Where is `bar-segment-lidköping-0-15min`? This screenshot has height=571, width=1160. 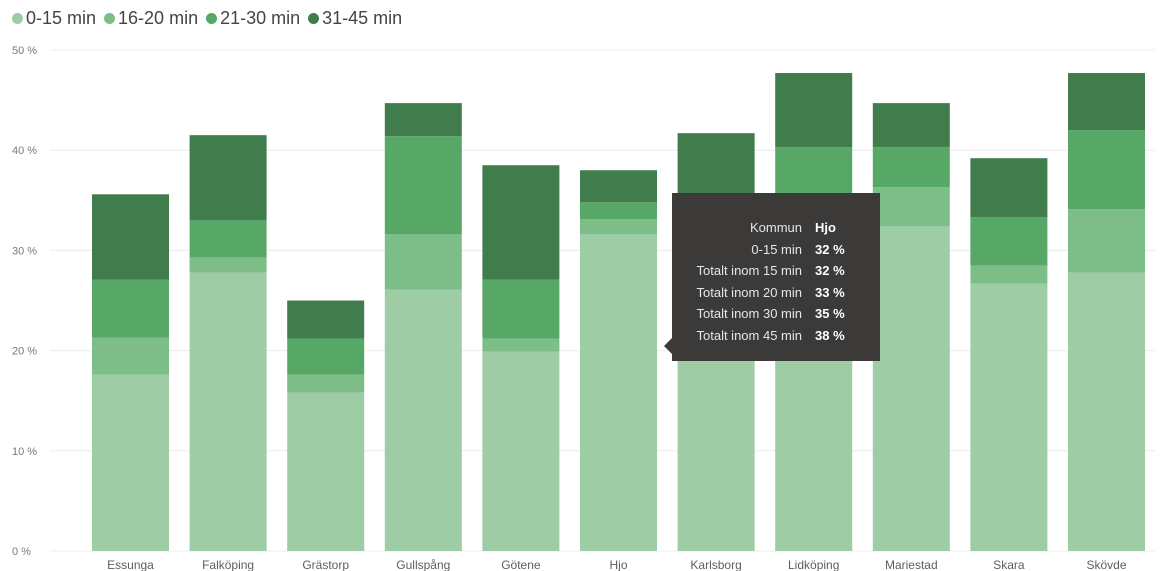
bar-segment-lidköping-0-15min is located at coordinates (814, 454).